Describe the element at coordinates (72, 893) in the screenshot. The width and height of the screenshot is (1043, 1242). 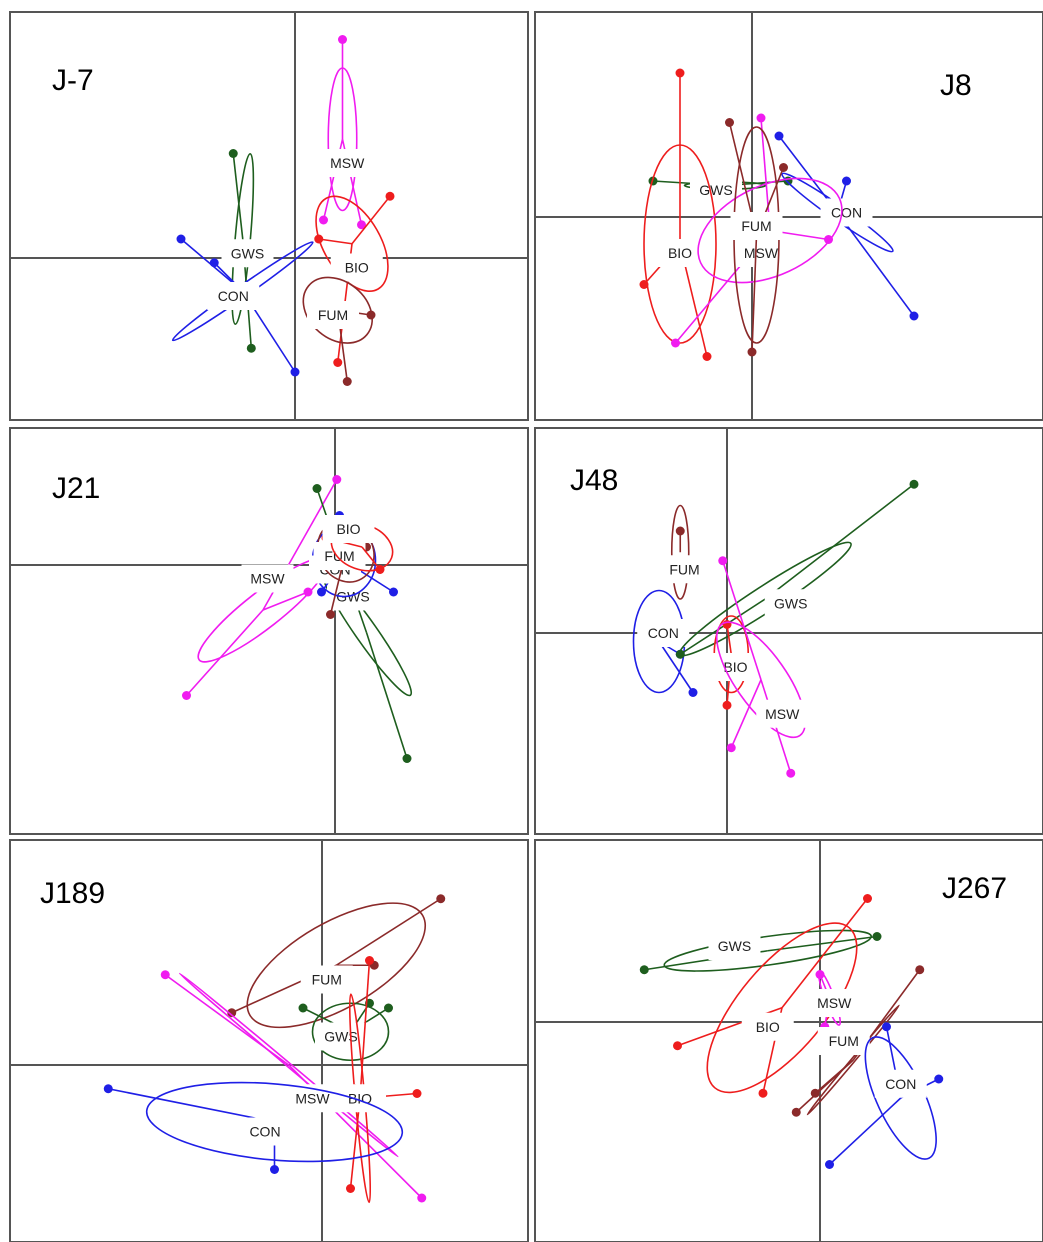
I see `panel-title: J189` at that location.